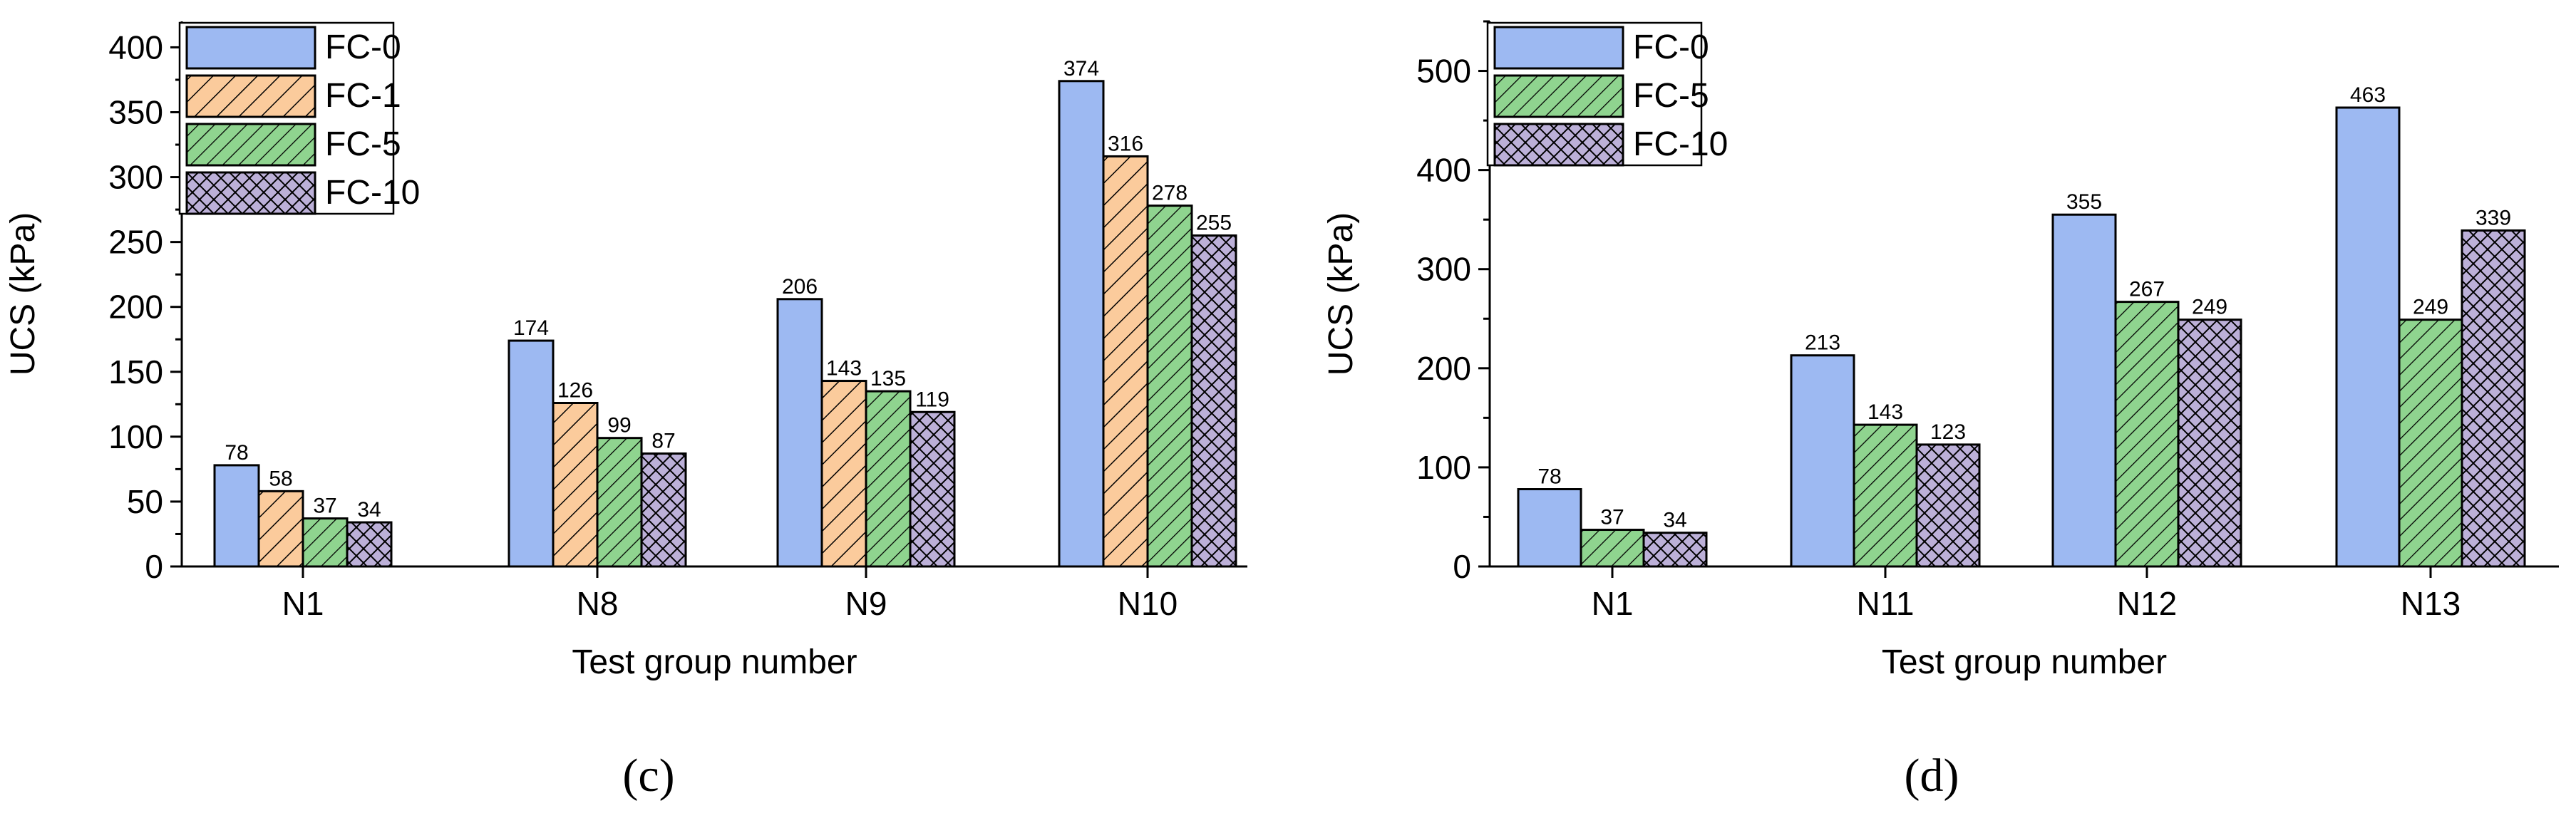 This screenshot has height=818, width=2576. I want to click on legend: FC-0 FC-5 FC-10, so click(1607, 94).